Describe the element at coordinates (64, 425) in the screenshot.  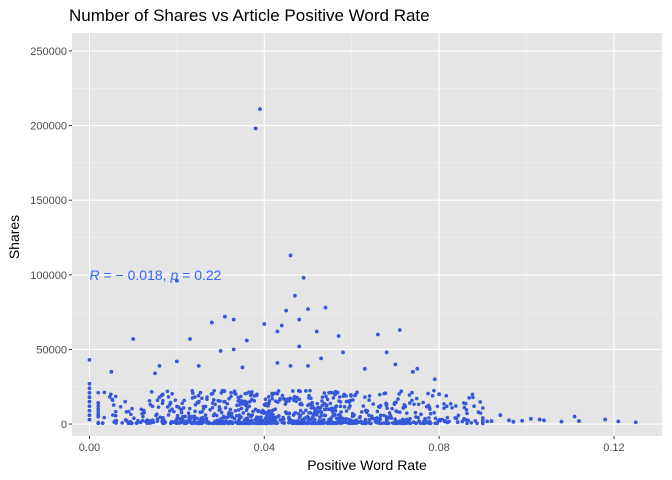
I see `y-tick-label: 0` at that location.